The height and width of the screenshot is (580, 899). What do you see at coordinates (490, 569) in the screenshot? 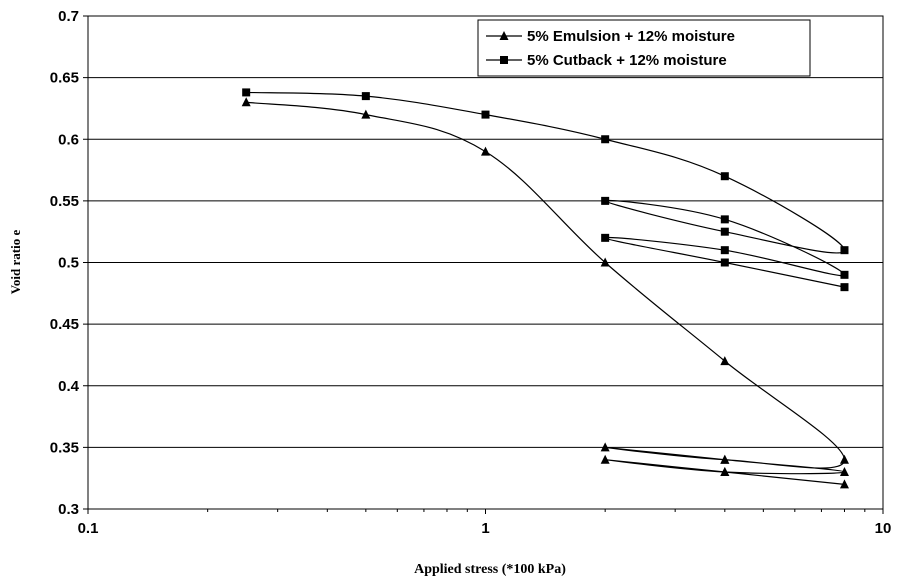
I see `x-axis-title: Applied stress (*100 kPa)` at bounding box center [490, 569].